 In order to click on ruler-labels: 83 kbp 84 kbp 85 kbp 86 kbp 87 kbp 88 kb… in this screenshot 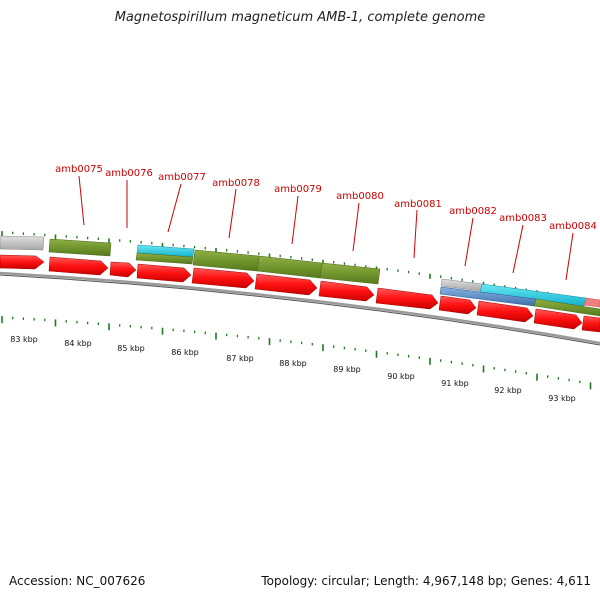, I will do `click(293, 369)`.